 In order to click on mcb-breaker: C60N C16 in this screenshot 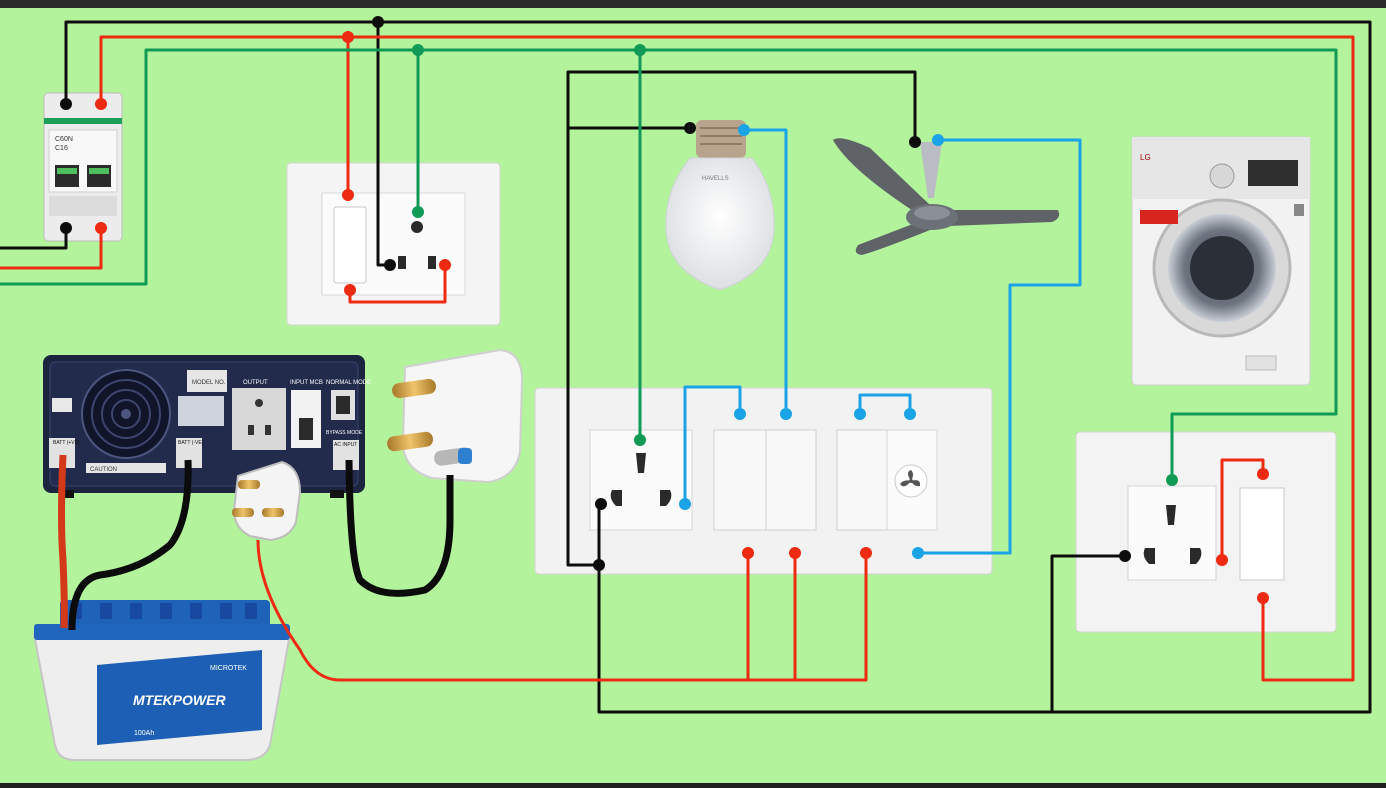, I will do `click(83, 167)`.